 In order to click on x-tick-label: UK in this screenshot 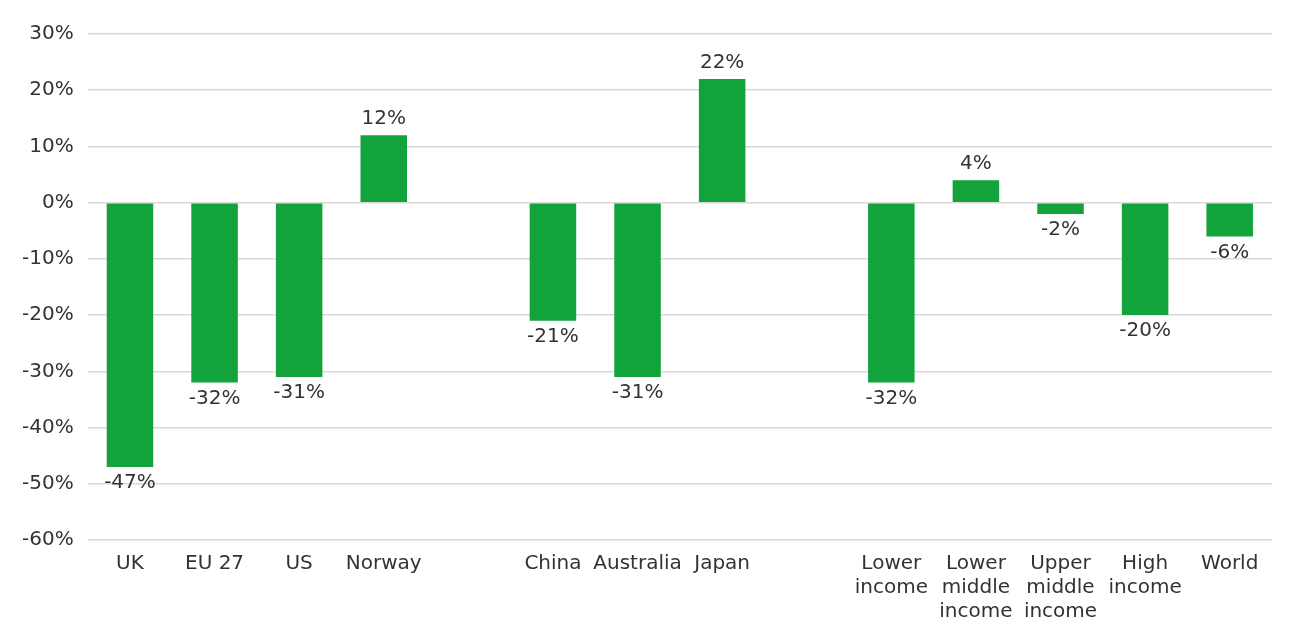, I will do `click(130, 562)`.